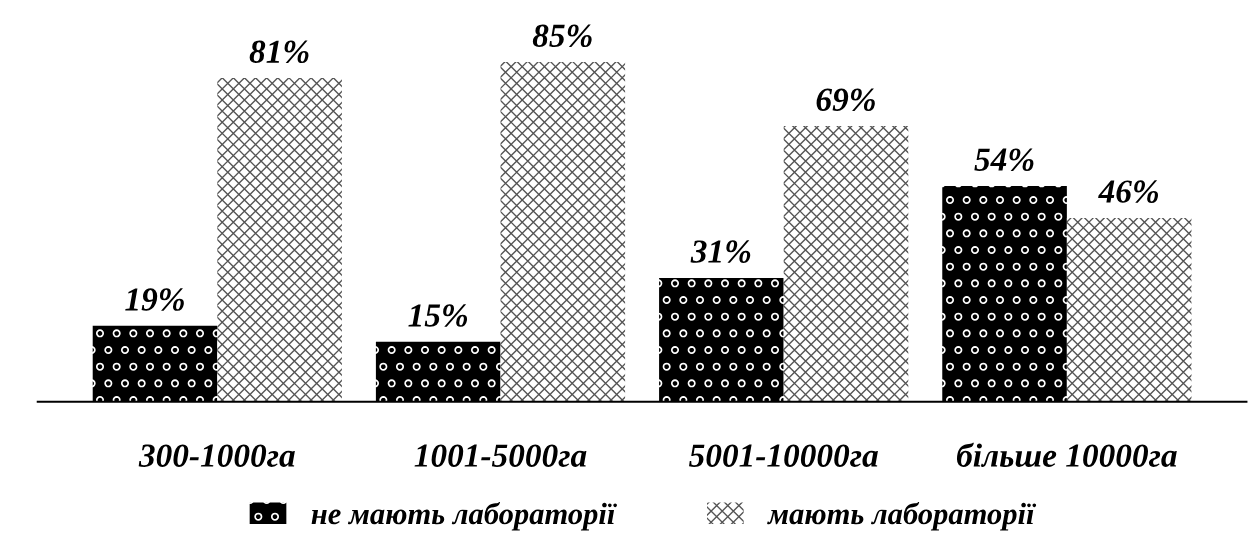 This screenshot has height=558, width=1259. Describe the element at coordinates (1066, 454) in the screenshot. I see `x-tick-label: більше 10000га` at that location.